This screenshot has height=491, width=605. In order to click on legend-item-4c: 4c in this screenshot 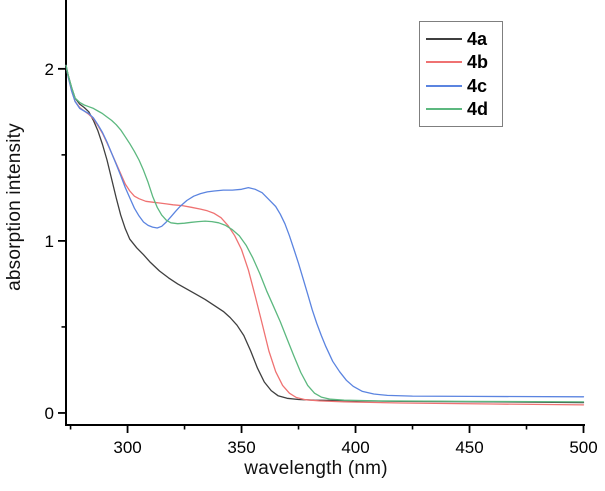, I will do `click(460, 86)`.